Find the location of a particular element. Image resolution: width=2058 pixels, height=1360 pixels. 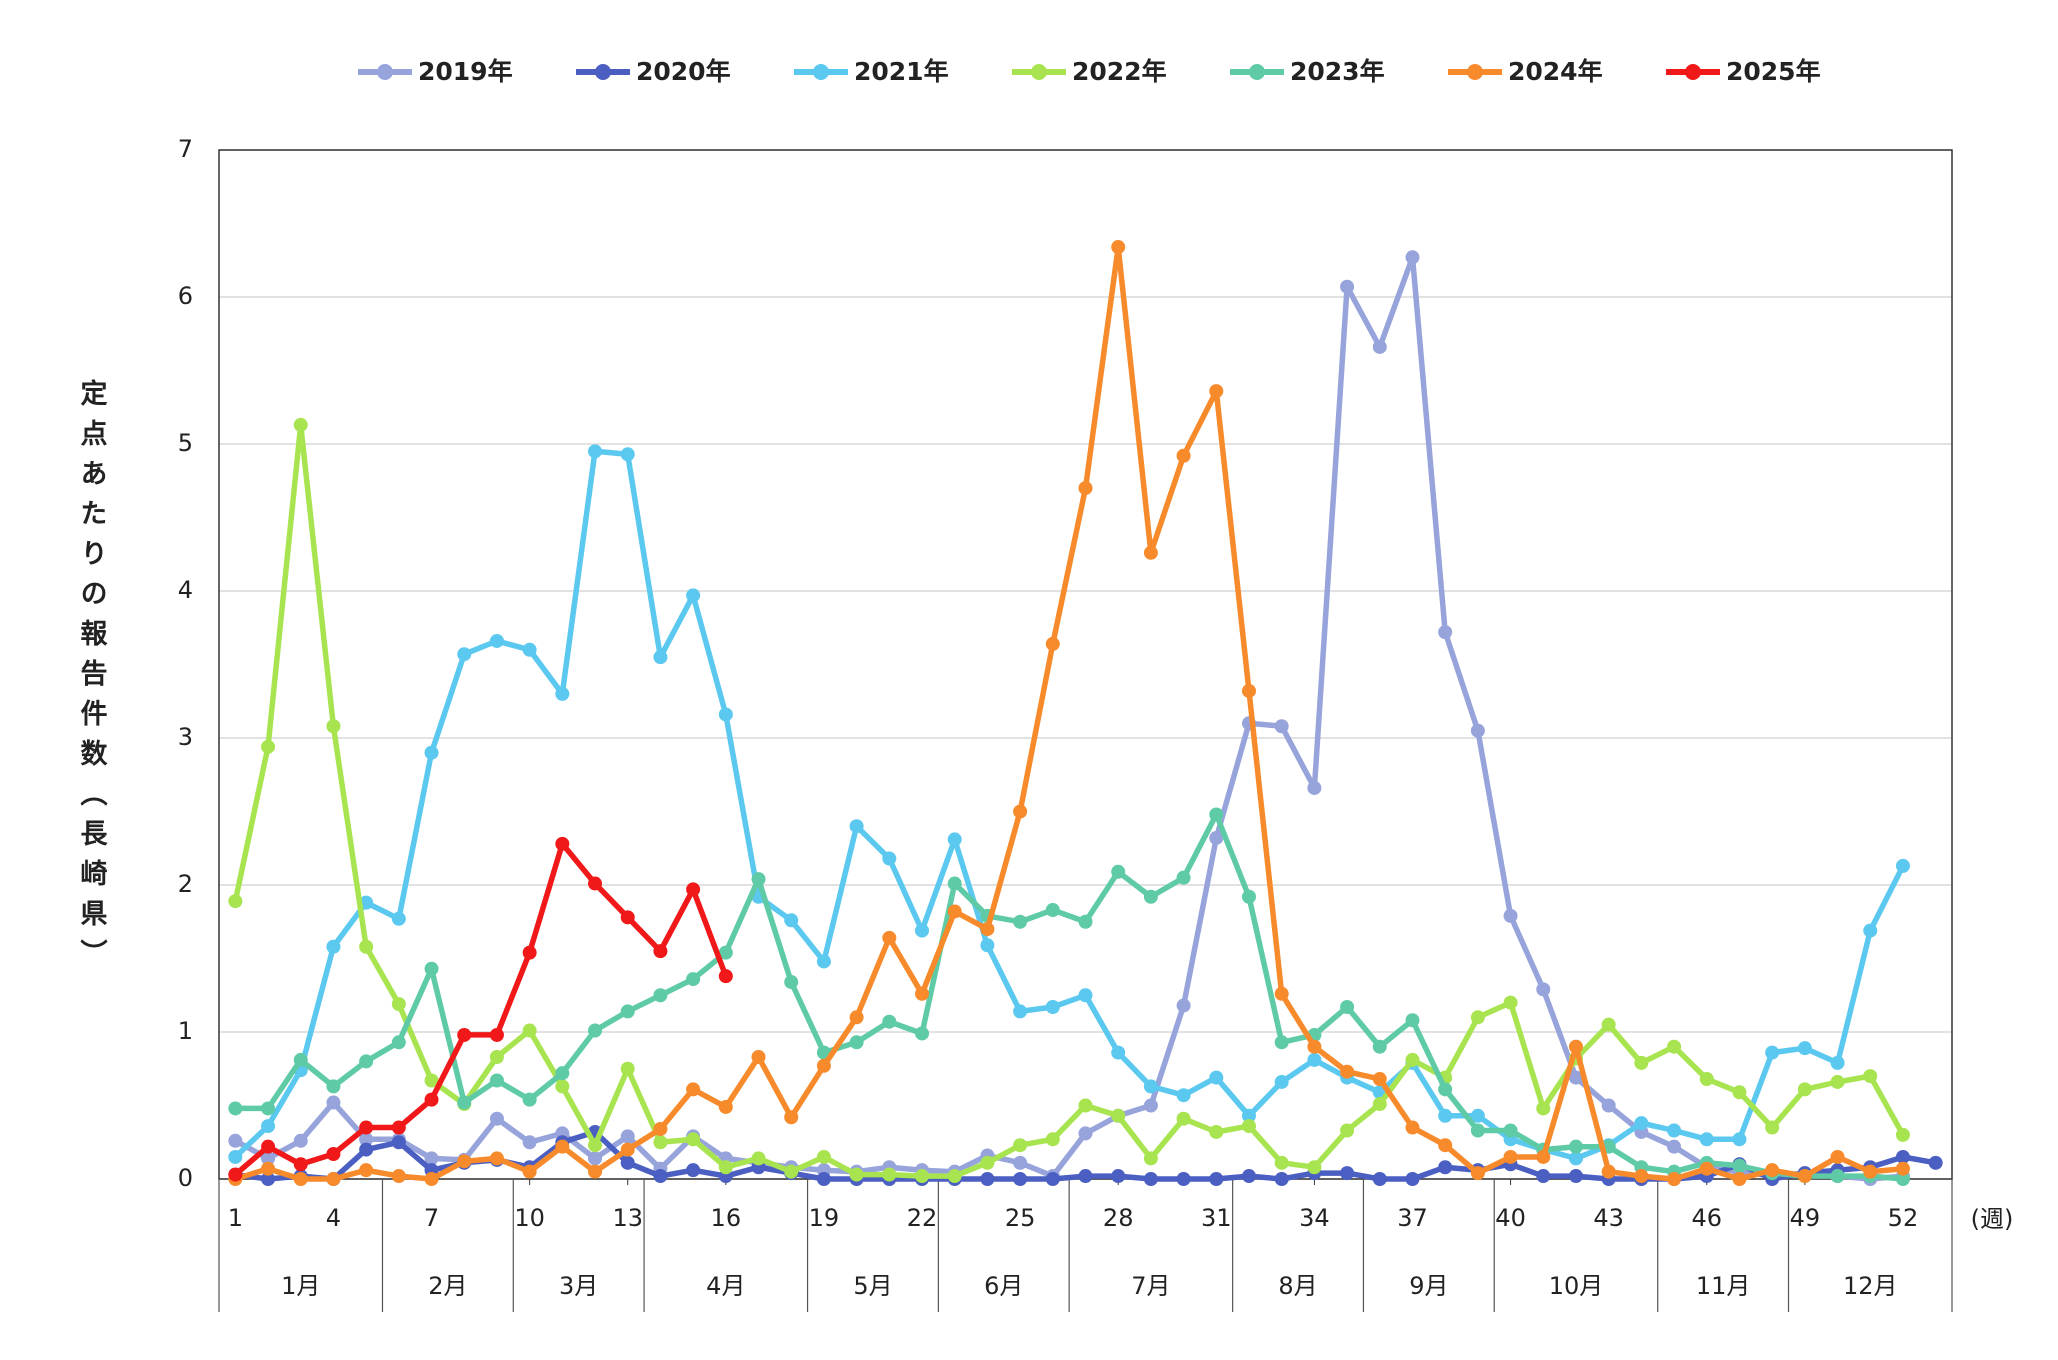

legend-label: 2020年 is located at coordinates (683, 71).